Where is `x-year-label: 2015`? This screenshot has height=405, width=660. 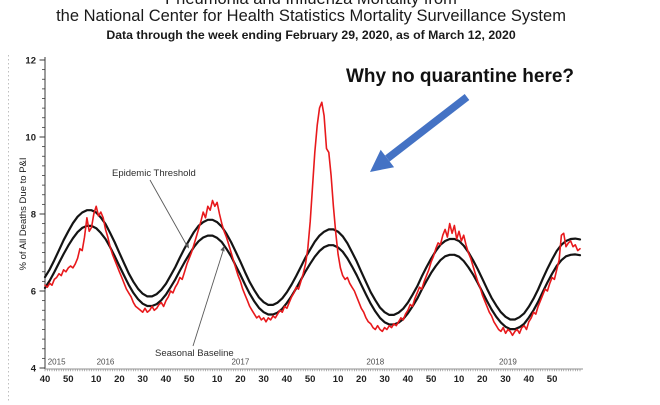
x-year-label: 2015 is located at coordinates (57, 362).